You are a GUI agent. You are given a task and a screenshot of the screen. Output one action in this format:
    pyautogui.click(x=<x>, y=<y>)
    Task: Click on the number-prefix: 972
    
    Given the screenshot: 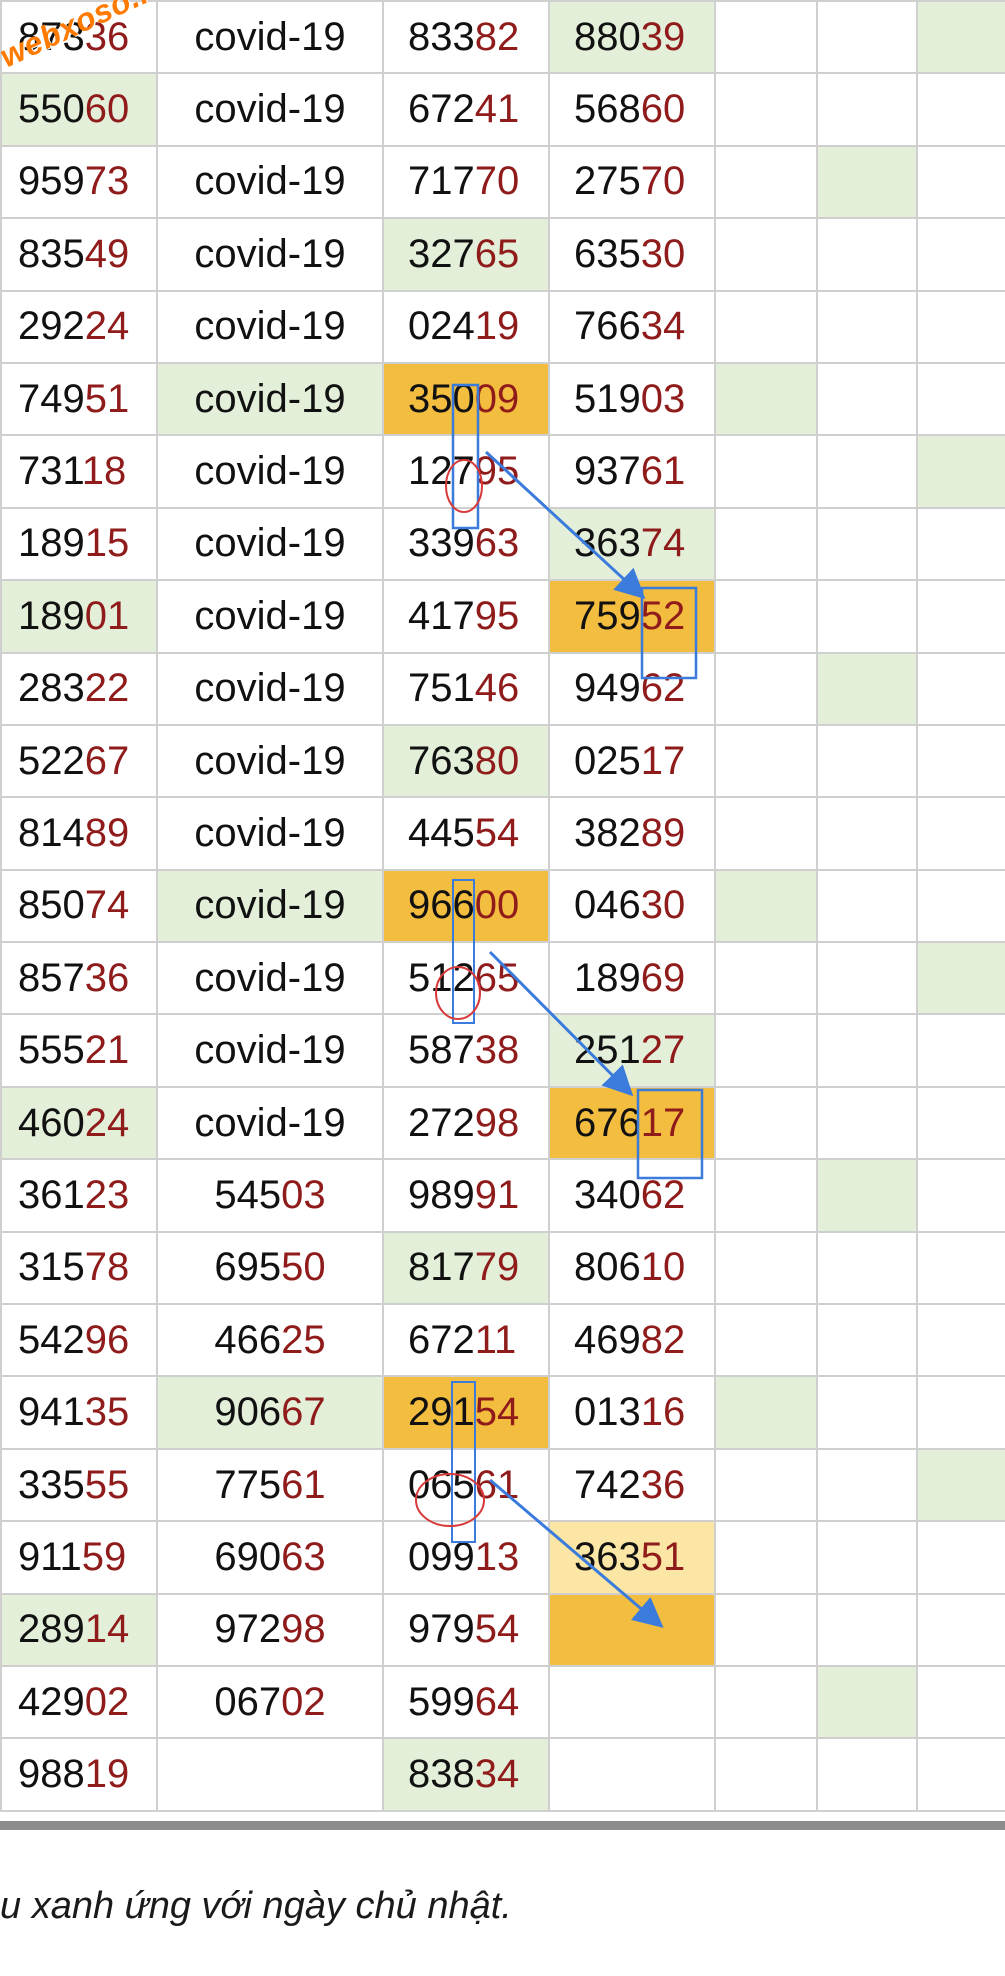 What is the action you would take?
    pyautogui.click(x=248, y=1629)
    